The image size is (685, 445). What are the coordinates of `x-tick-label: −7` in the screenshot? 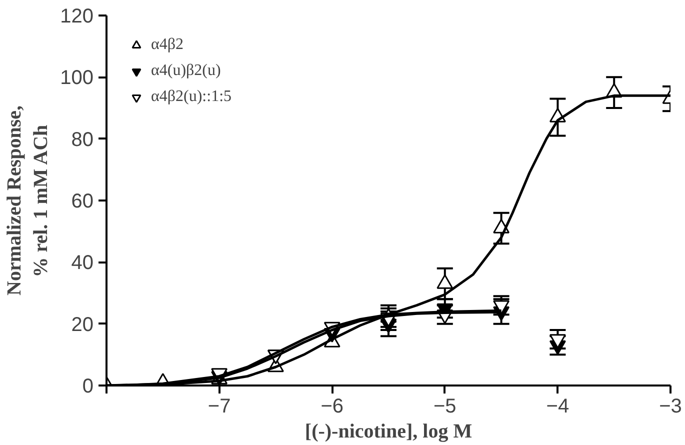 It's located at (219, 407).